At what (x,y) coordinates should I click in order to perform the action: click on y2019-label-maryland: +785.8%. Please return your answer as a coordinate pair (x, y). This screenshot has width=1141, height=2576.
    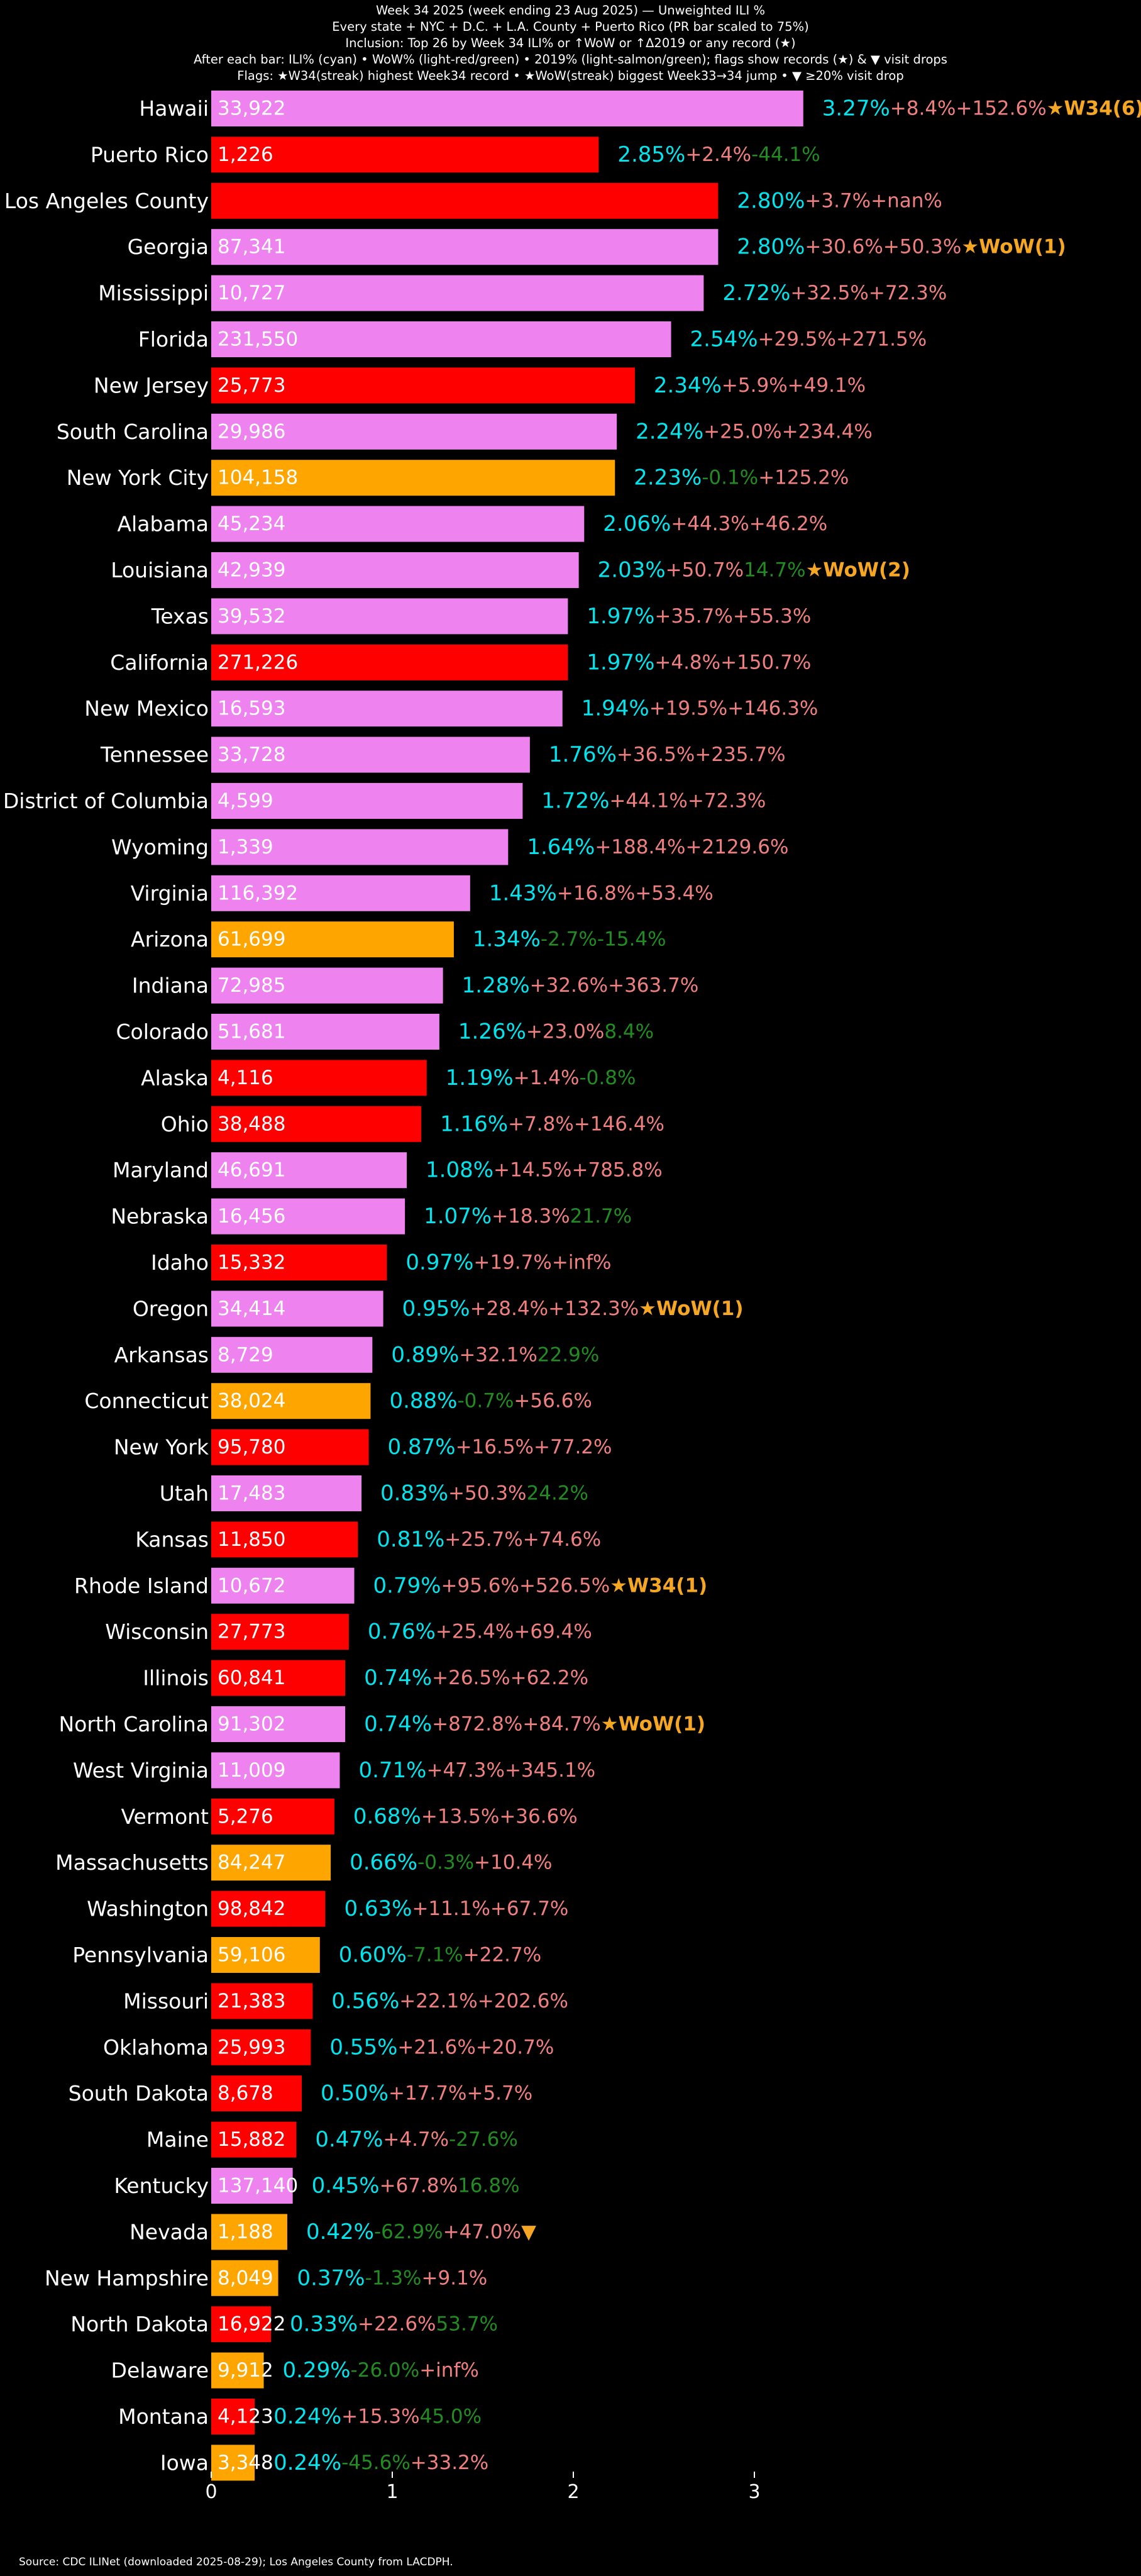
    Looking at the image, I should click on (617, 1170).